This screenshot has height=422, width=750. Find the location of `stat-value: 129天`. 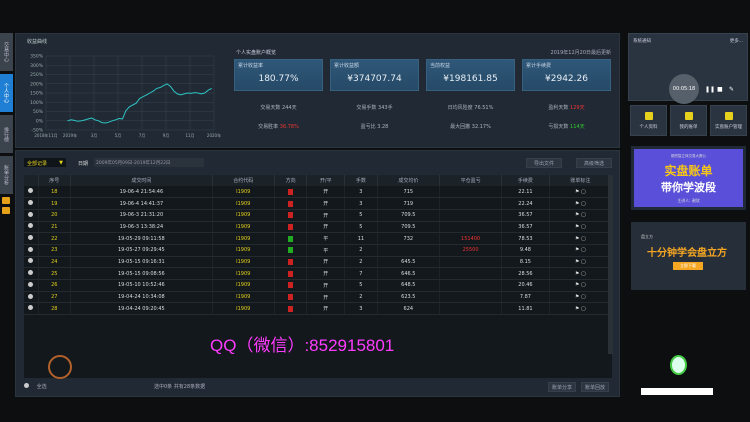

stat-value: 129天 is located at coordinates (577, 108).